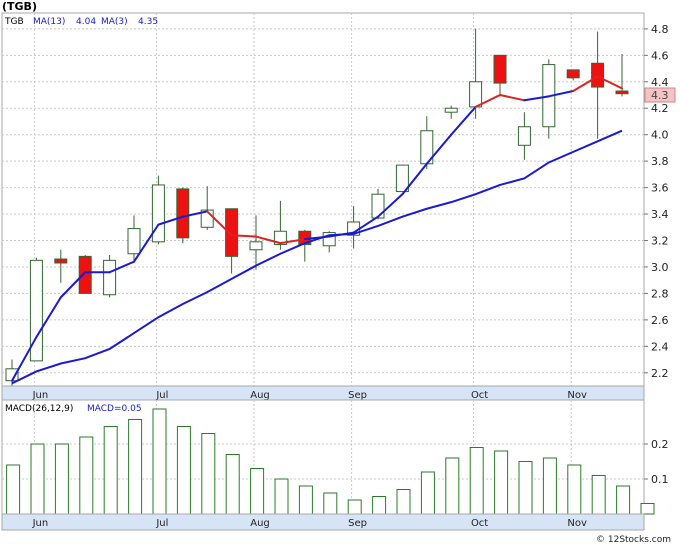 The height and width of the screenshot is (550, 680). What do you see at coordinates (660, 267) in the screenshot?
I see `price-tick-label: 3.0` at bounding box center [660, 267].